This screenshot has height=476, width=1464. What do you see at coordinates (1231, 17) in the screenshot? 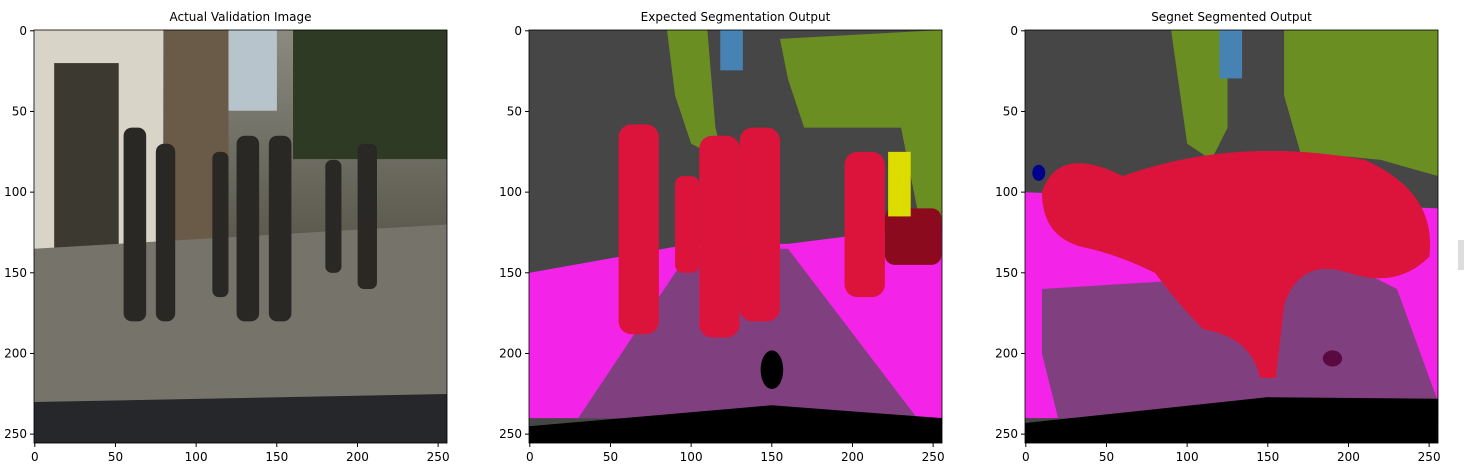
I see `panel-title: Segnet Segmented Output` at bounding box center [1231, 17].